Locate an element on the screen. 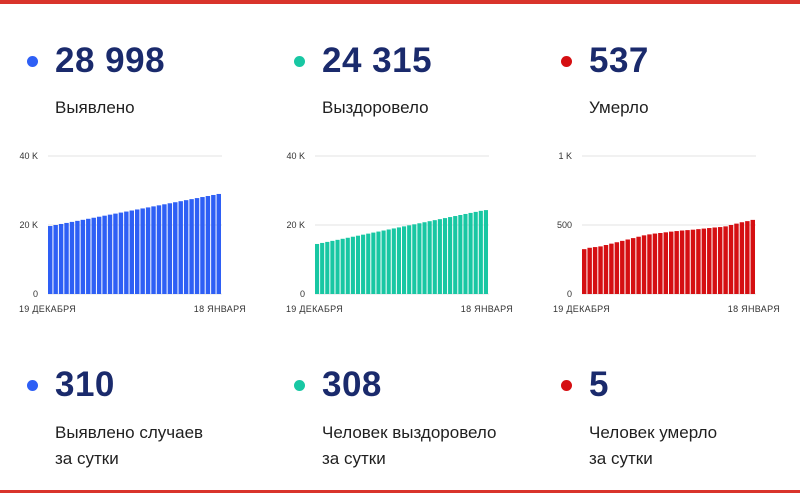 This screenshot has height=493, width=800. deaths-daily-dot is located at coordinates (566, 385).